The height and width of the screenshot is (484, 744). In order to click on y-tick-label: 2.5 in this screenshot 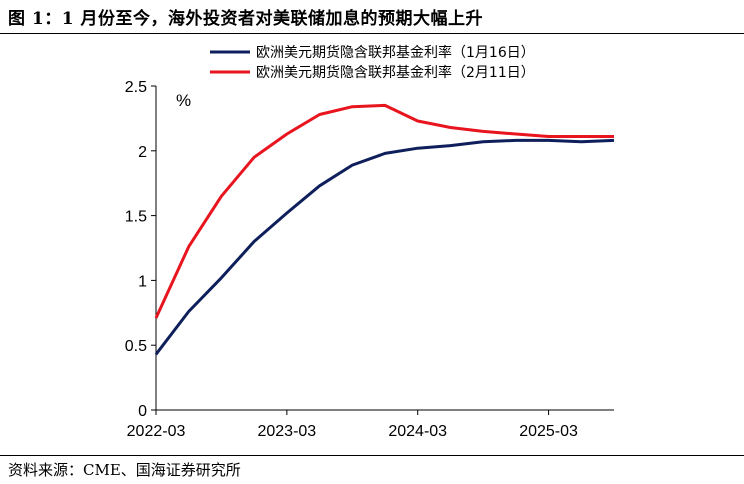, I will do `click(136, 87)`.